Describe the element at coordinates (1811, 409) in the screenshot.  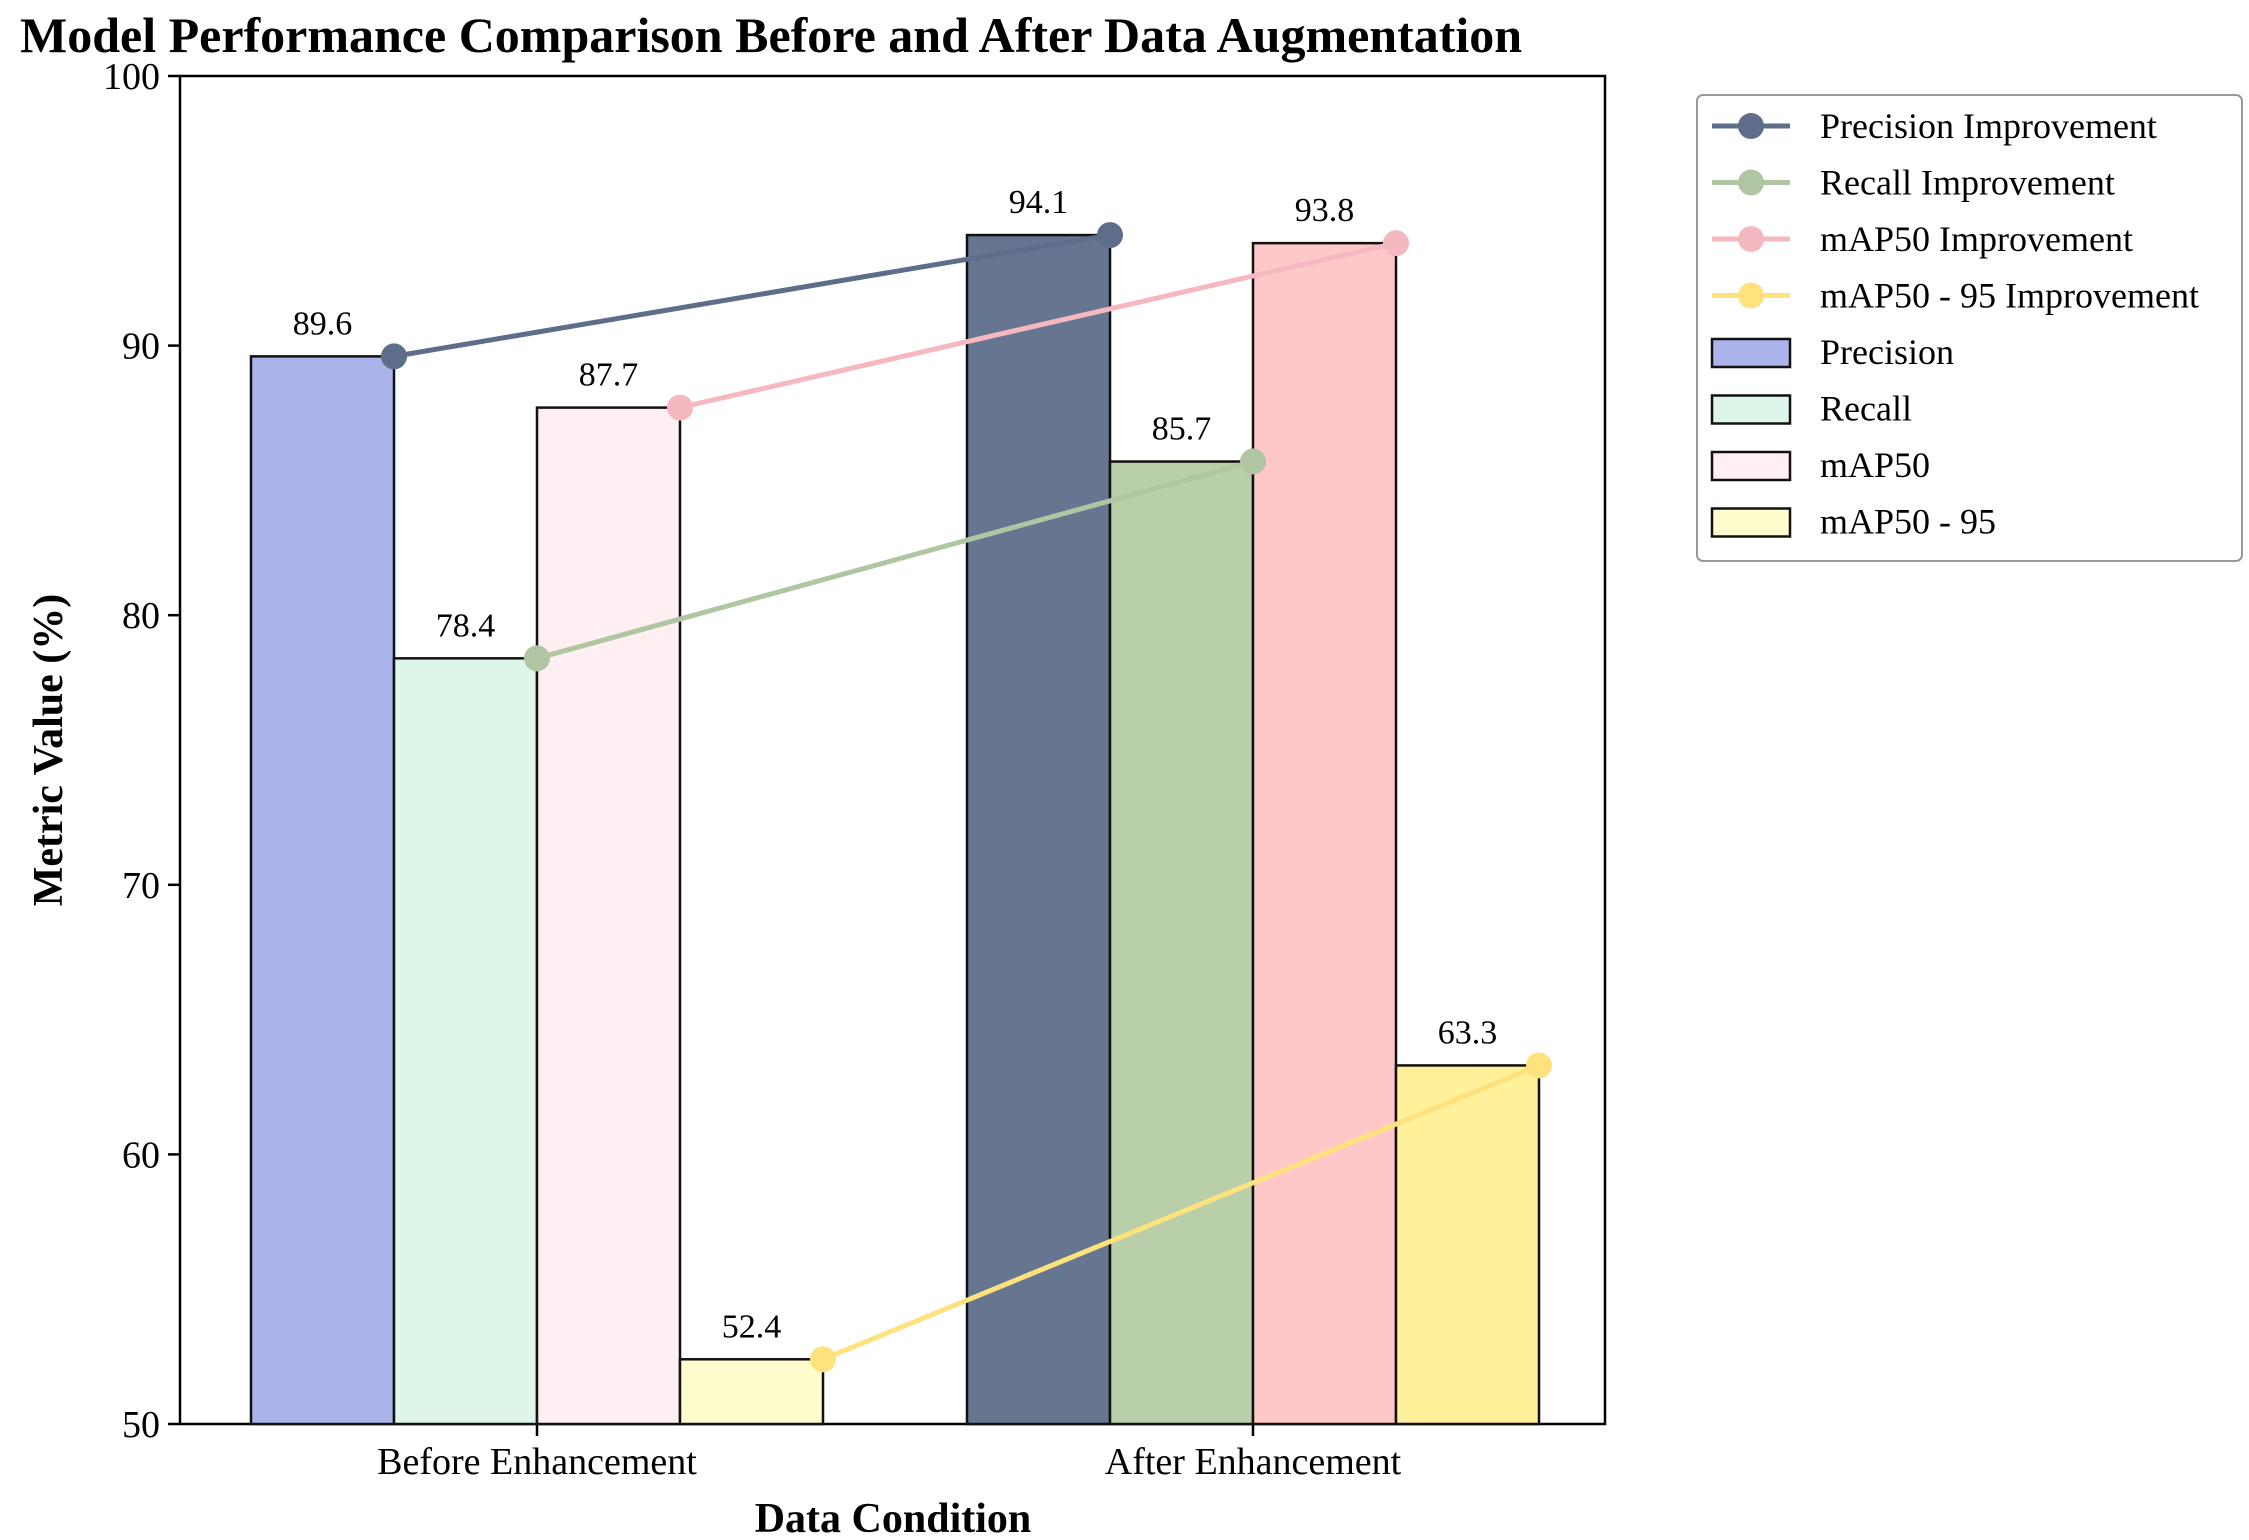
I see `legend-entry-recall: Recall` at that location.